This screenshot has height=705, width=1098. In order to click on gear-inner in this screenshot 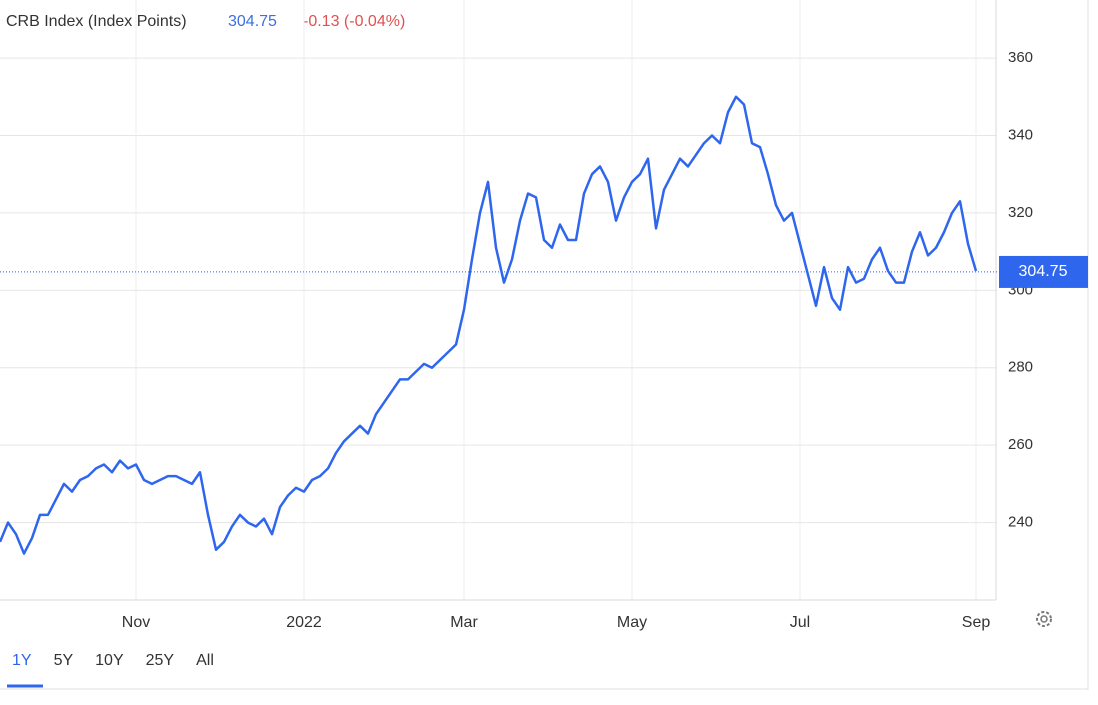, I will do `click(1044, 619)`.